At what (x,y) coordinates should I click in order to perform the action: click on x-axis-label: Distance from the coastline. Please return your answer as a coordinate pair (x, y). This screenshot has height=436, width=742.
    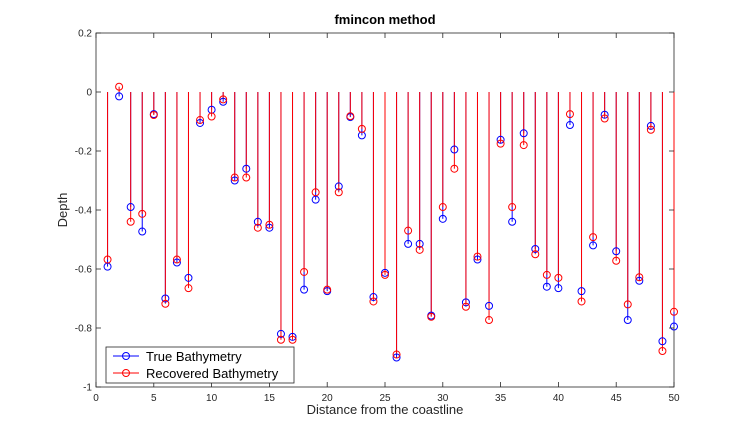
    Looking at the image, I should click on (385, 409).